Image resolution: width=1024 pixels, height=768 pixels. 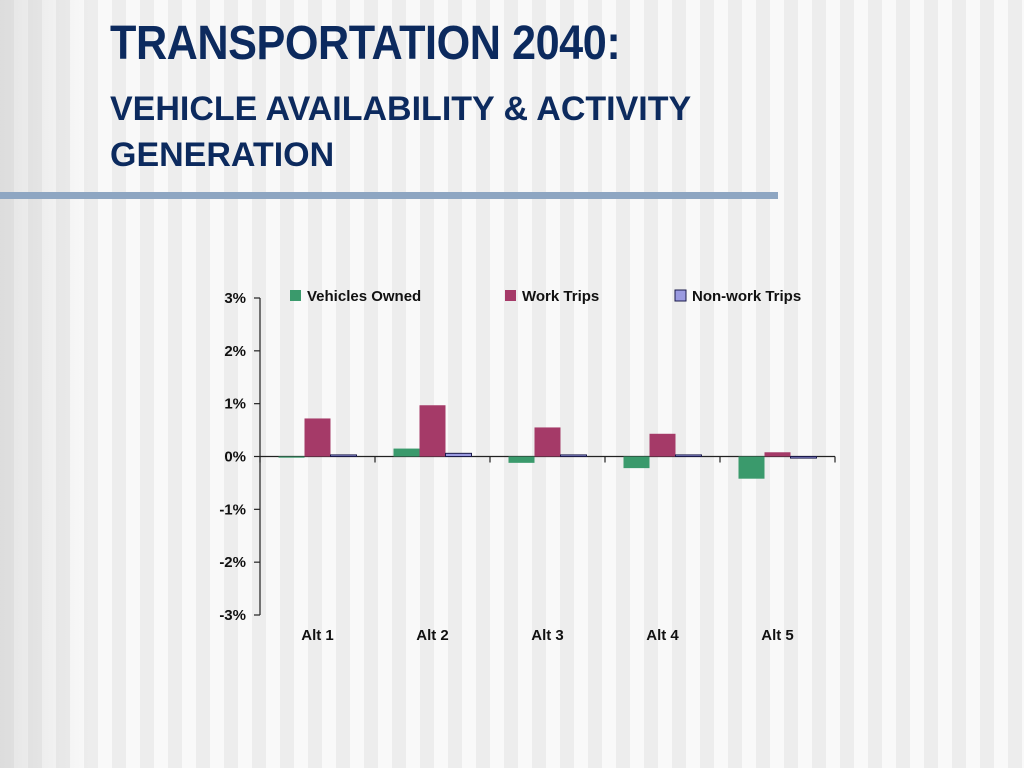 What do you see at coordinates (432, 635) in the screenshot?
I see `x-tick-label: Alt 2` at bounding box center [432, 635].